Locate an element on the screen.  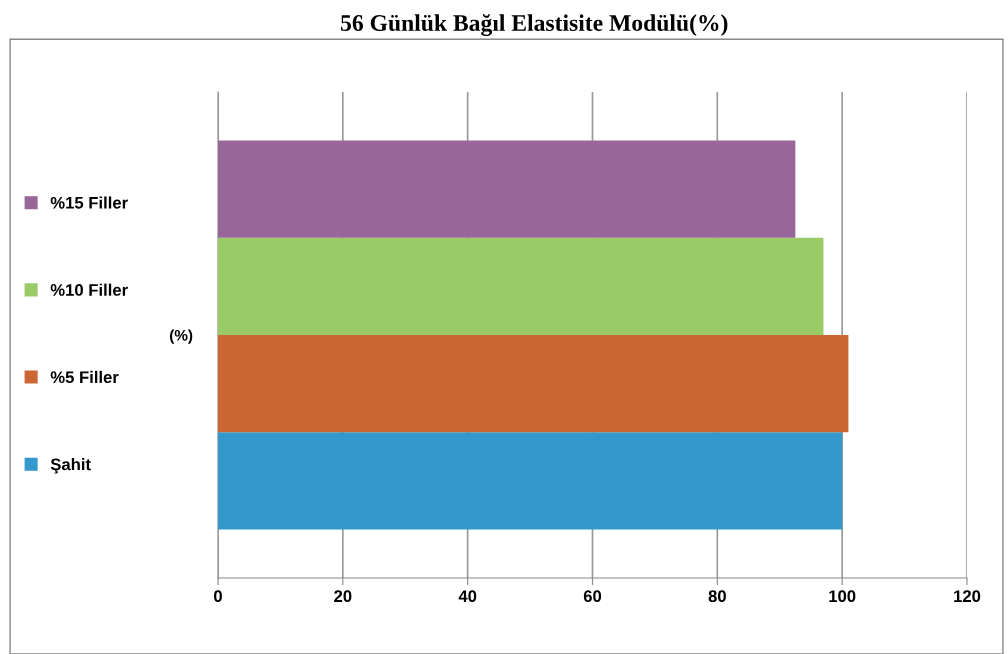
x-tick-label: 40 is located at coordinates (467, 596).